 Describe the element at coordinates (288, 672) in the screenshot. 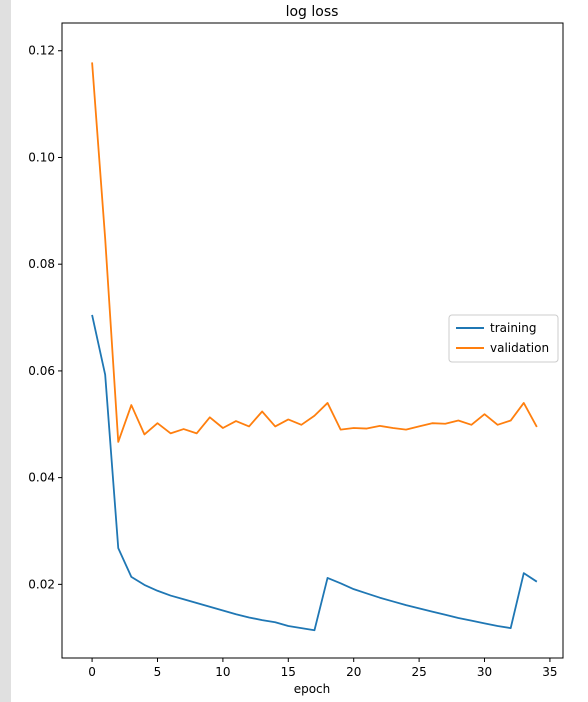

I see `x-tick-label: 15` at that location.